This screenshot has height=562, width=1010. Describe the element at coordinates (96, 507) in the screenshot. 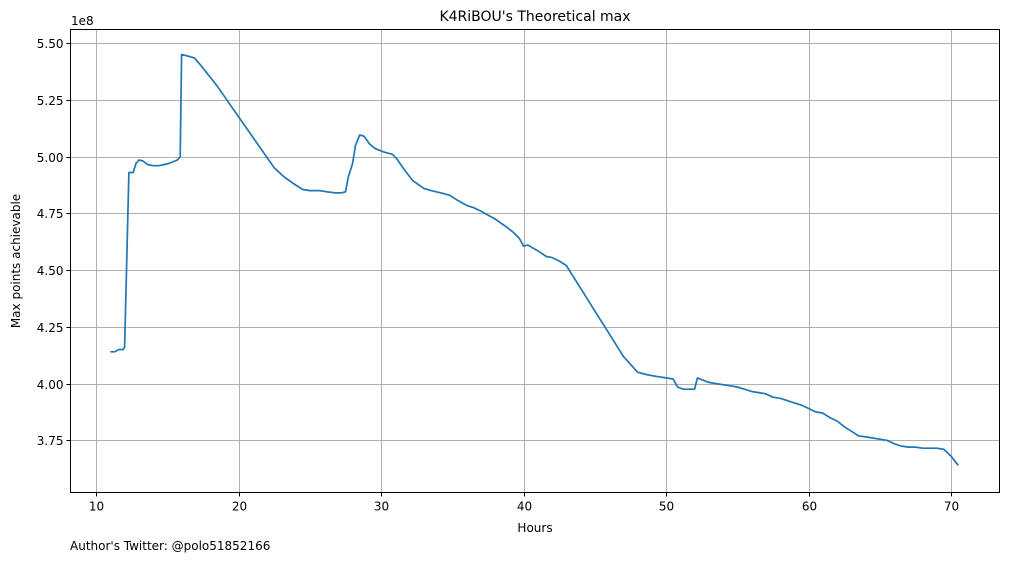

I see `x-tick-label: 10` at that location.